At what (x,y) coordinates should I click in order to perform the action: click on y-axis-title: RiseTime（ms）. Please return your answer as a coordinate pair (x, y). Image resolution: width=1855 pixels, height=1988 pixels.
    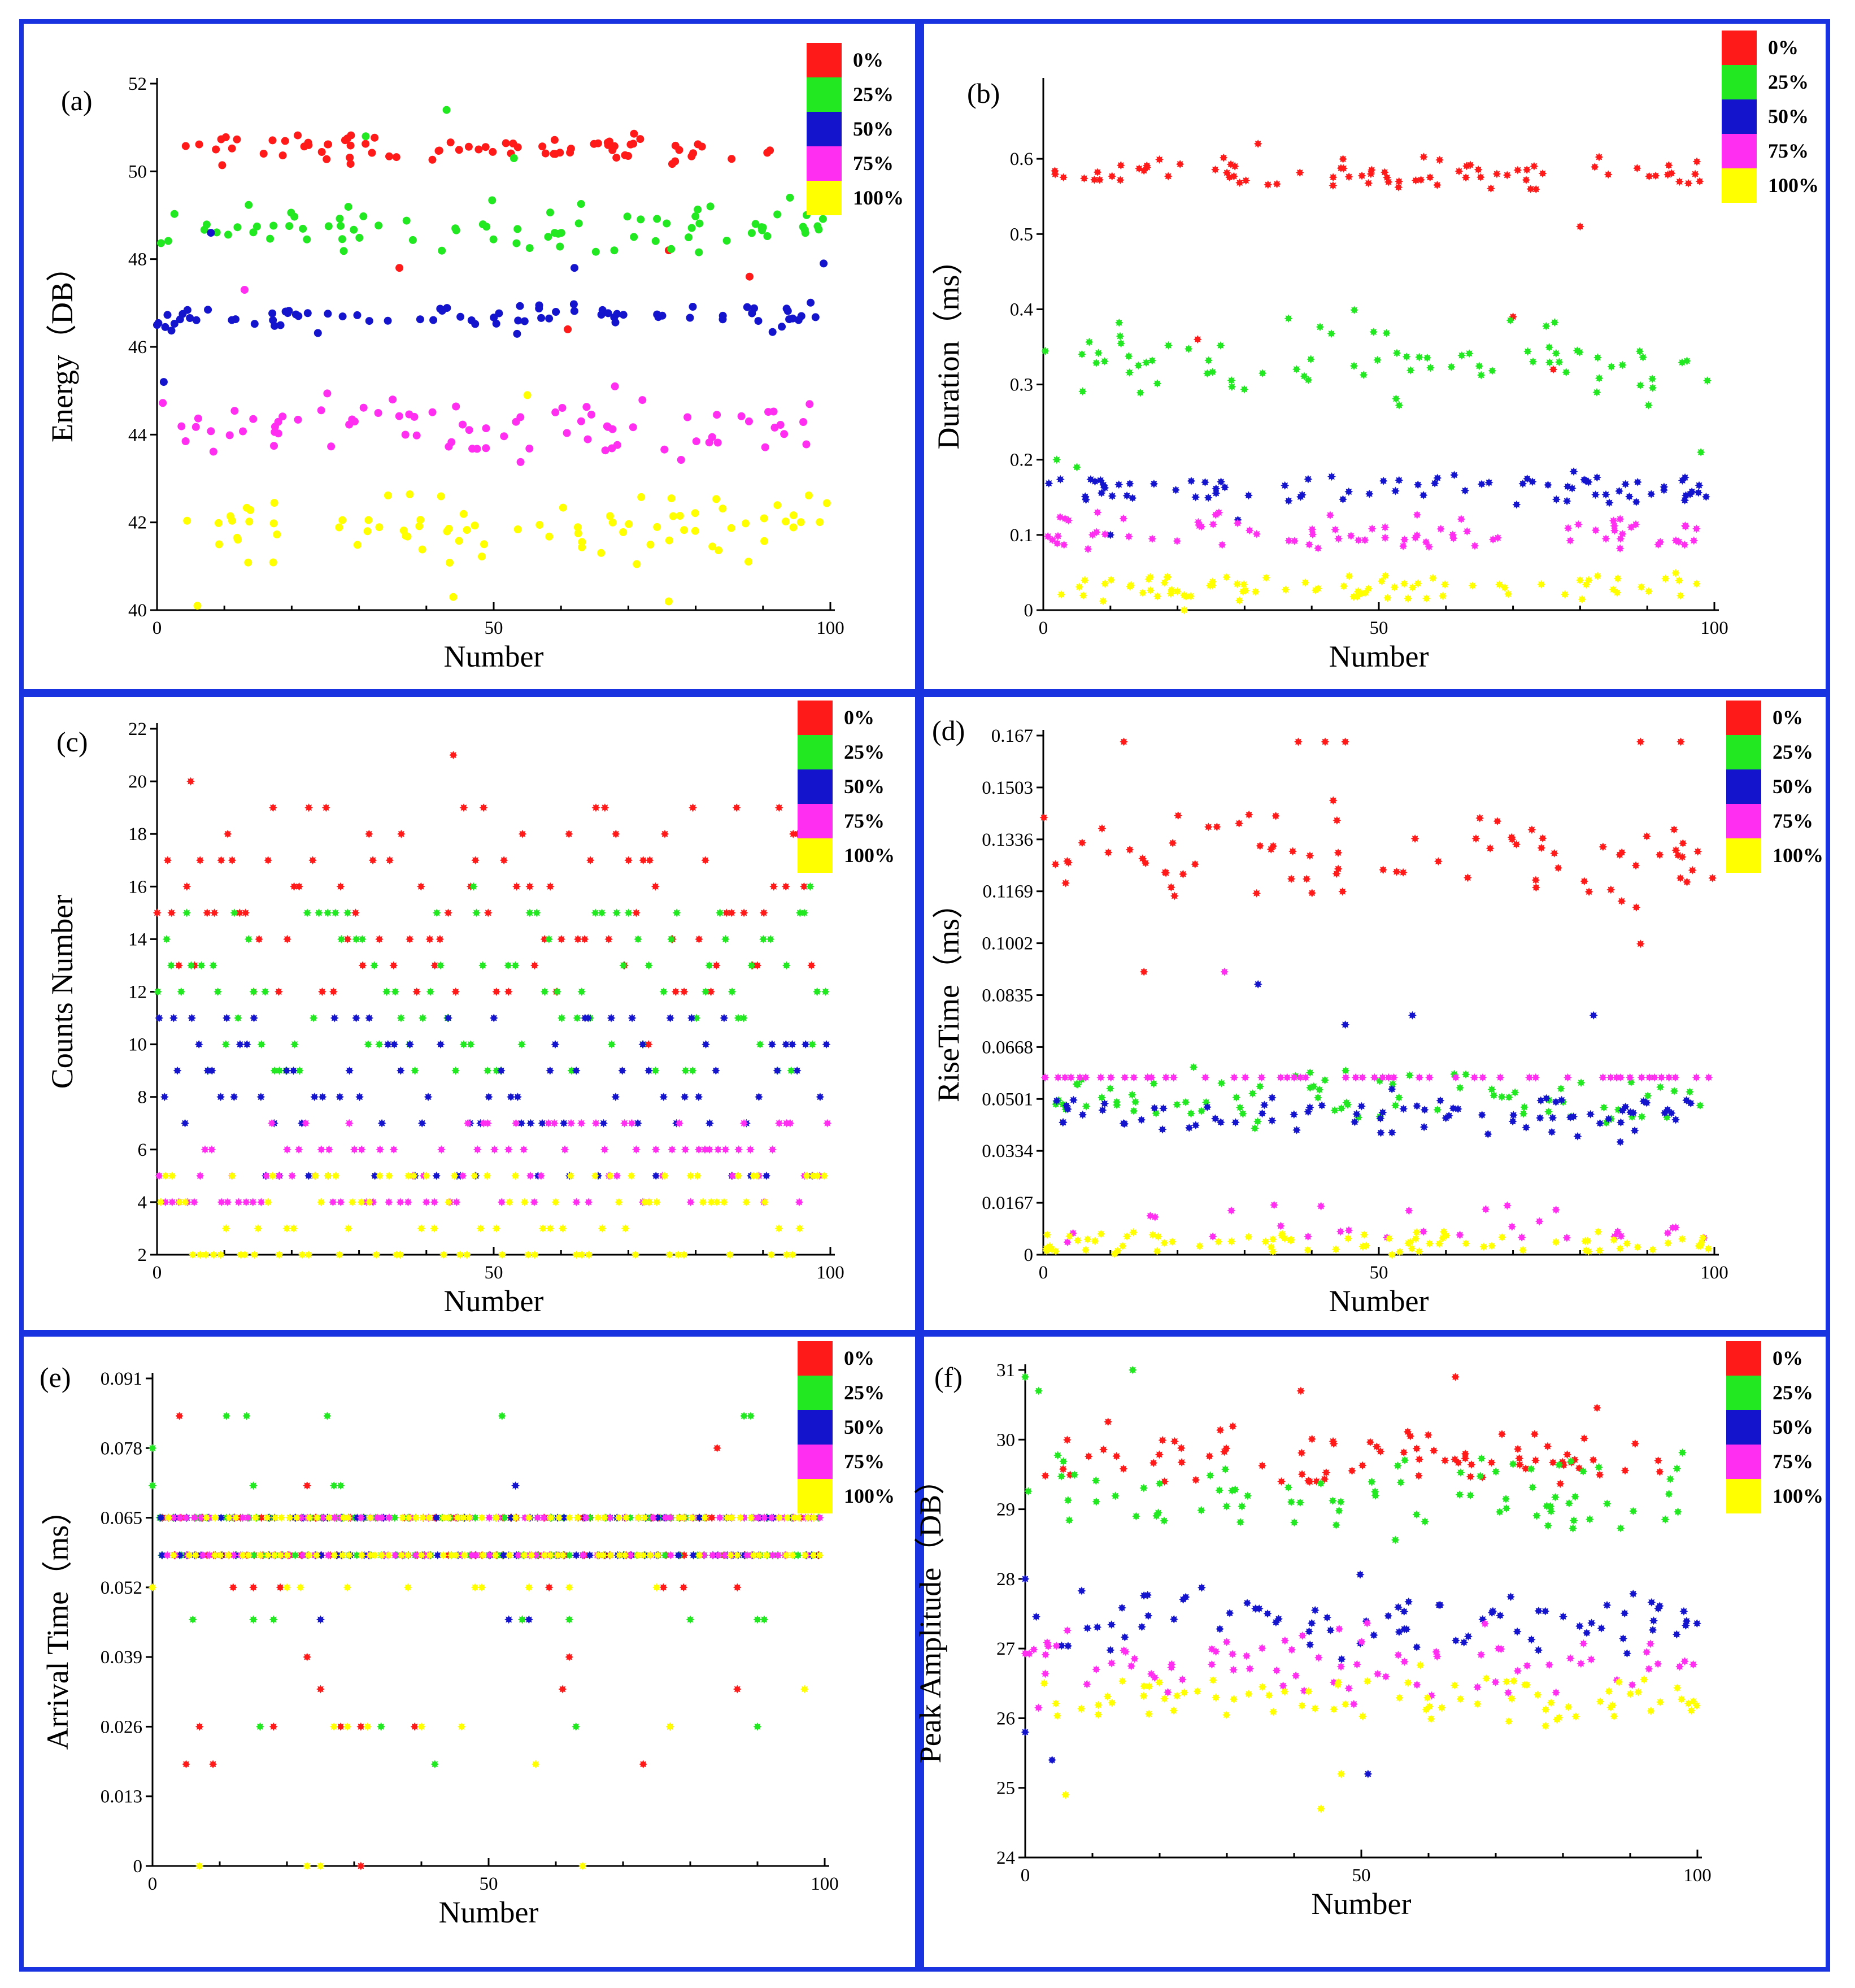
    Looking at the image, I should click on (948, 995).